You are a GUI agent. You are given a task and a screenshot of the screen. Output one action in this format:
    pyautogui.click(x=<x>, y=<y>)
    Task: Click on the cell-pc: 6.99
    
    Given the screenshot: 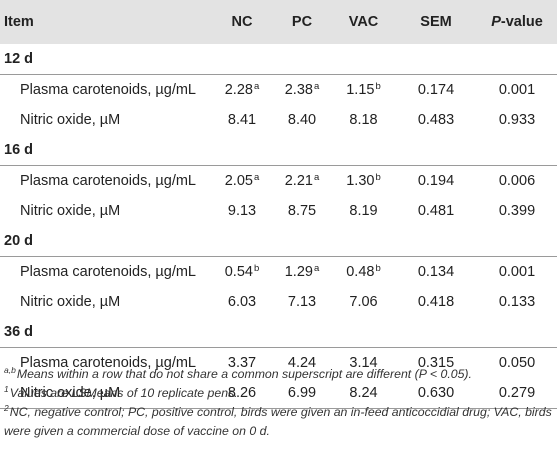 What is the action you would take?
    pyautogui.click(x=302, y=394)
    